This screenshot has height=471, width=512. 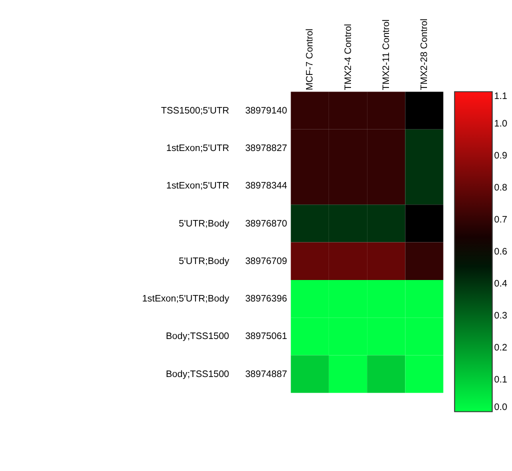 I want to click on color-bar-label: 1.0, so click(x=501, y=123).